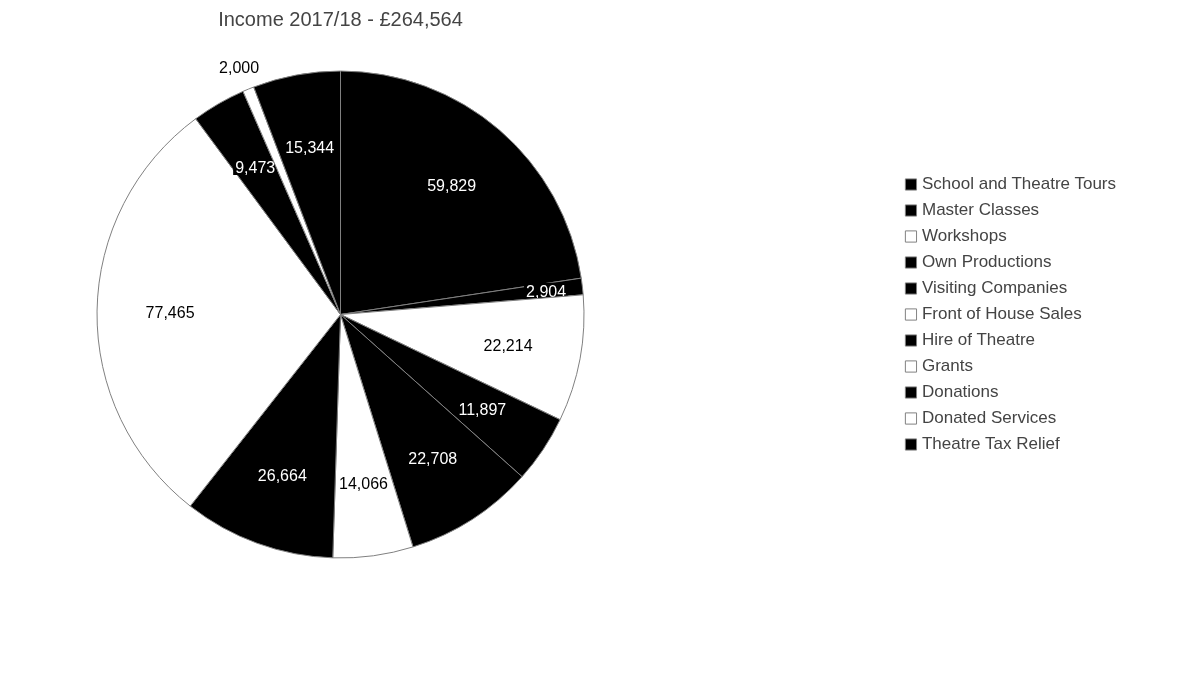 Image resolution: width=1203 pixels, height=682 pixels. Describe the element at coordinates (960, 392) in the screenshot. I see `legend-label: Donations` at that location.